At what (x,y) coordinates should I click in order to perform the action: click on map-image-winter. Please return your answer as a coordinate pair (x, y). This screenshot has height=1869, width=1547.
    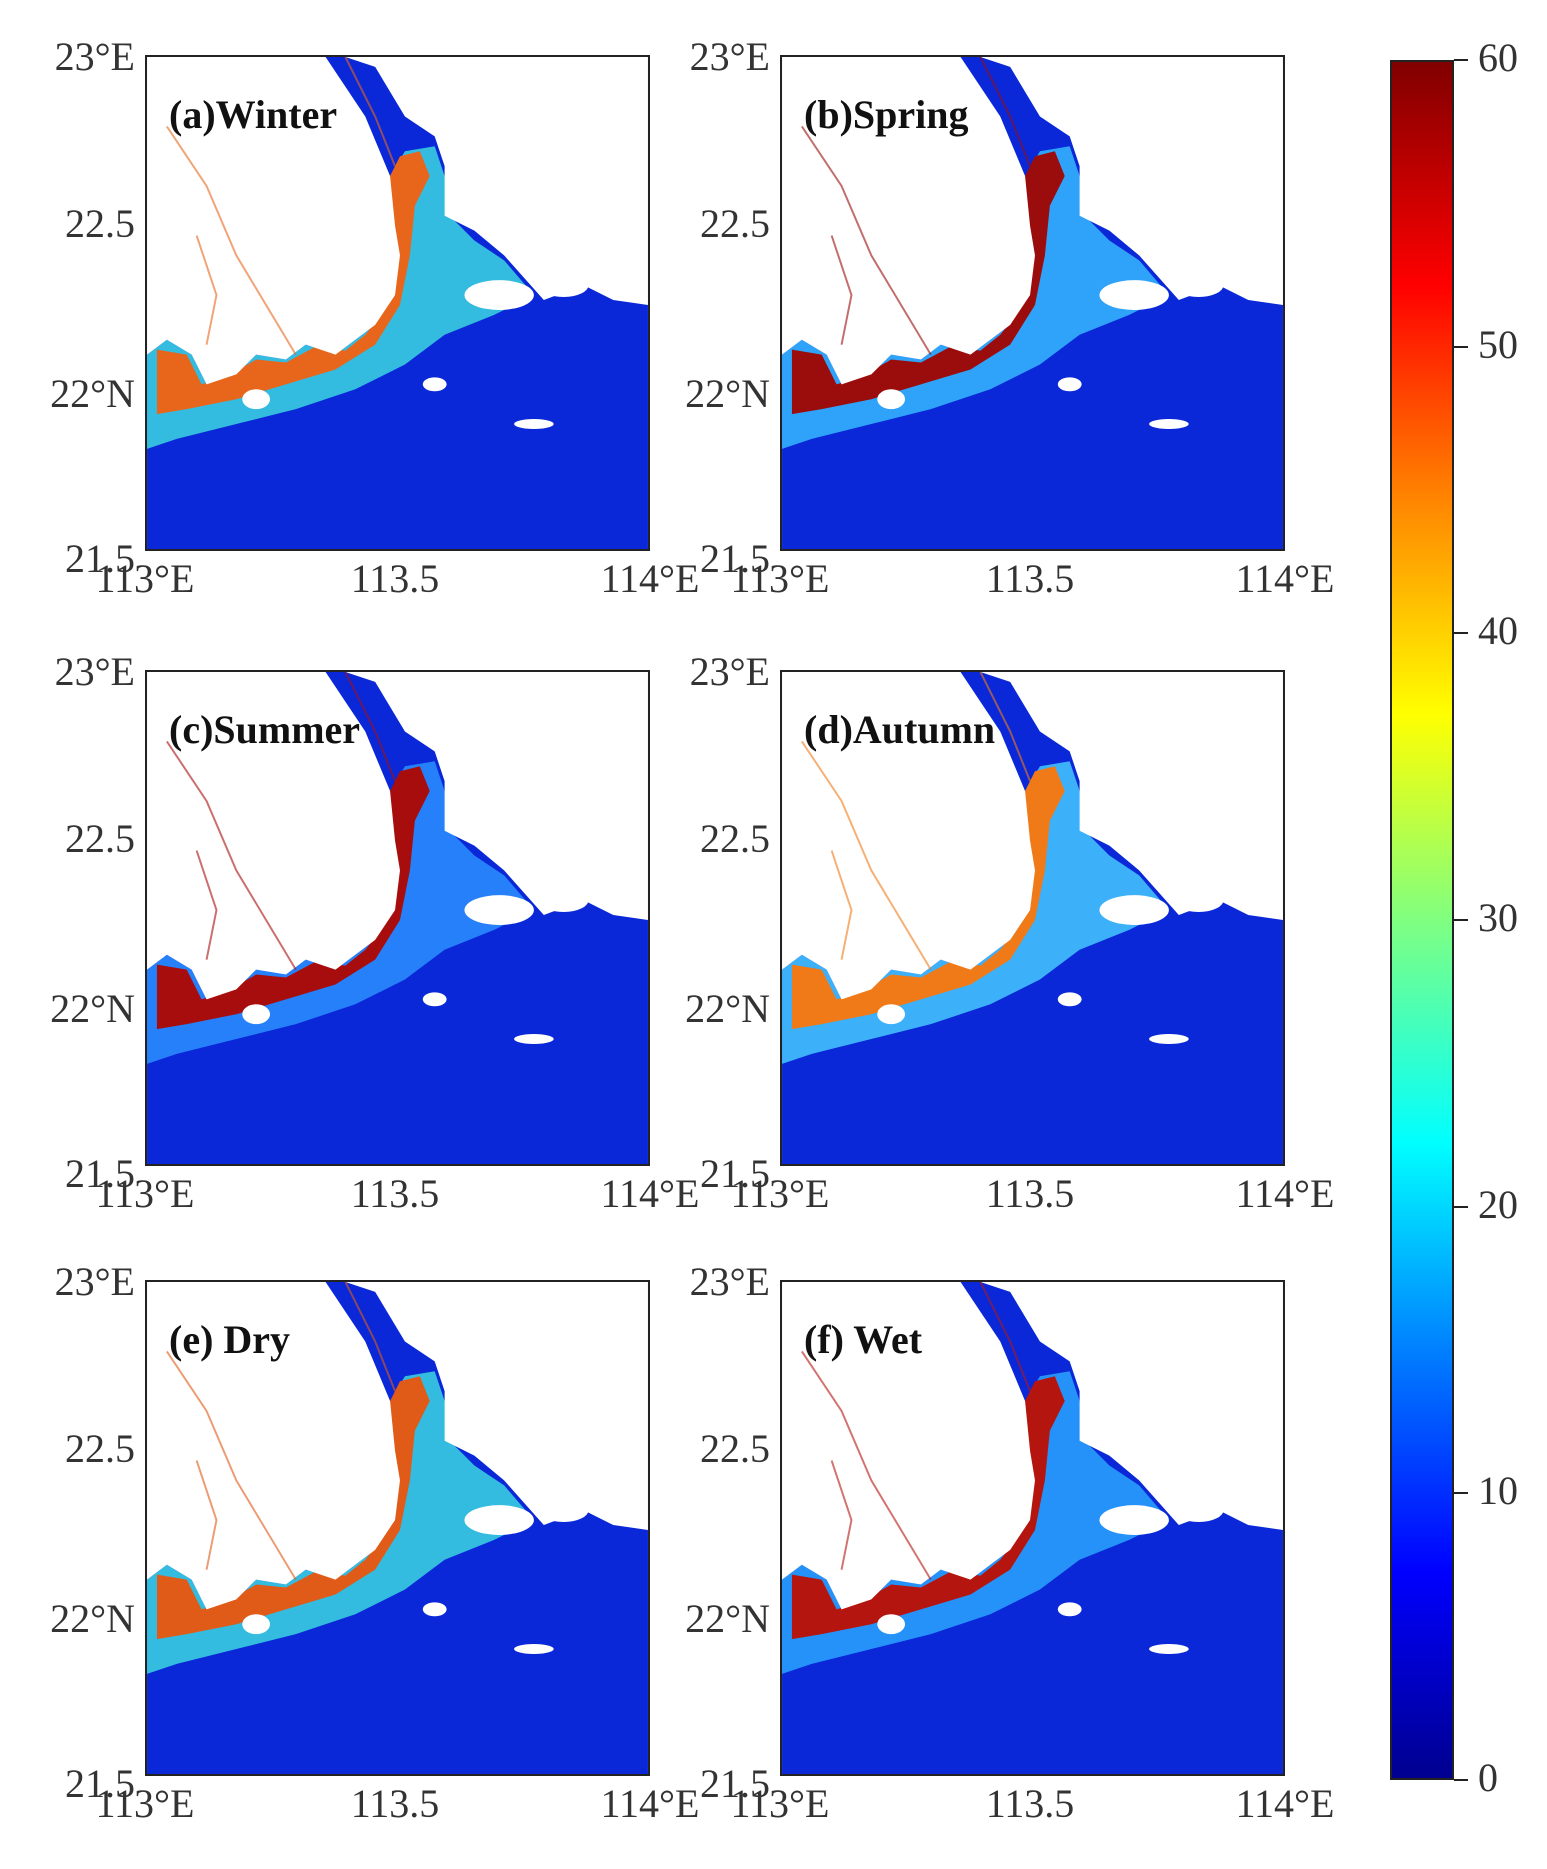
    Looking at the image, I should click on (397, 303).